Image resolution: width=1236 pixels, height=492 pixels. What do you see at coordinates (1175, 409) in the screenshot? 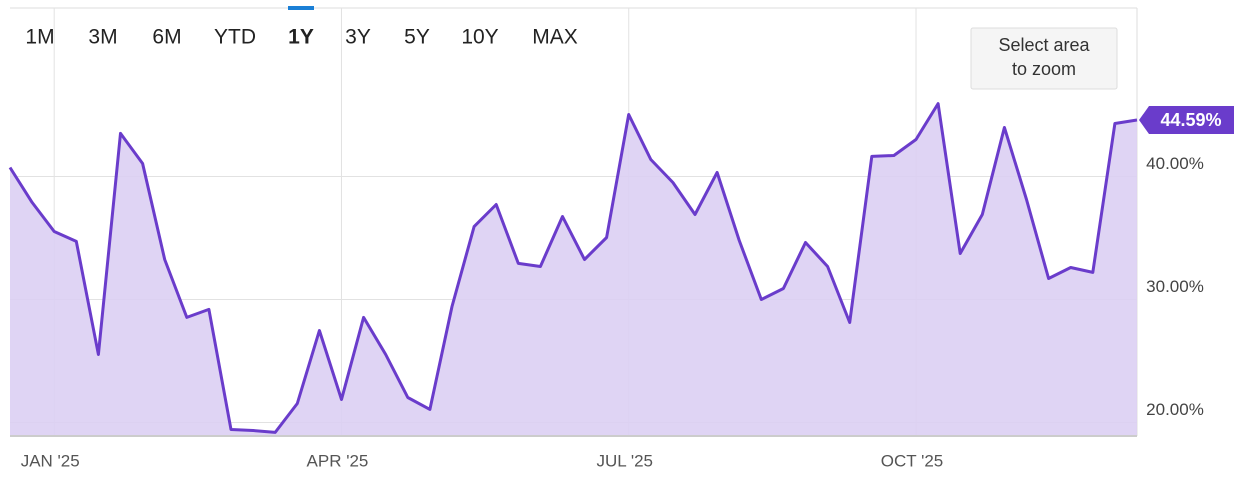
I see `y-tick-label: 20.00%` at bounding box center [1175, 409].